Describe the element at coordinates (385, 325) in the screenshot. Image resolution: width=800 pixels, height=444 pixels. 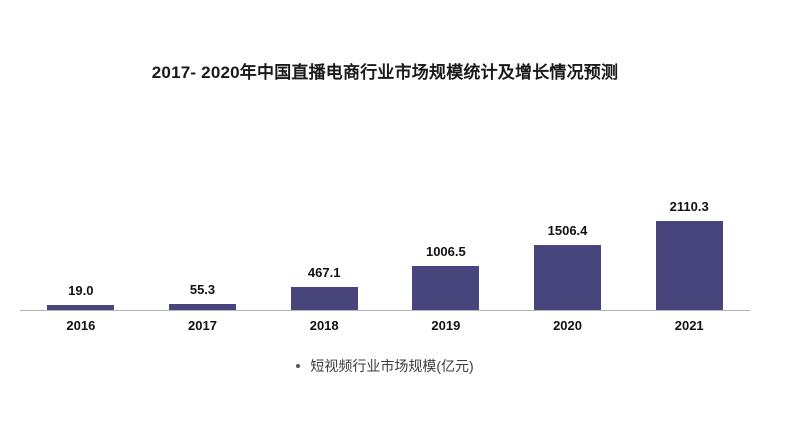
I see `x-axis-tick-labels: 2016 2017 2018 2019 2020 2021` at that location.